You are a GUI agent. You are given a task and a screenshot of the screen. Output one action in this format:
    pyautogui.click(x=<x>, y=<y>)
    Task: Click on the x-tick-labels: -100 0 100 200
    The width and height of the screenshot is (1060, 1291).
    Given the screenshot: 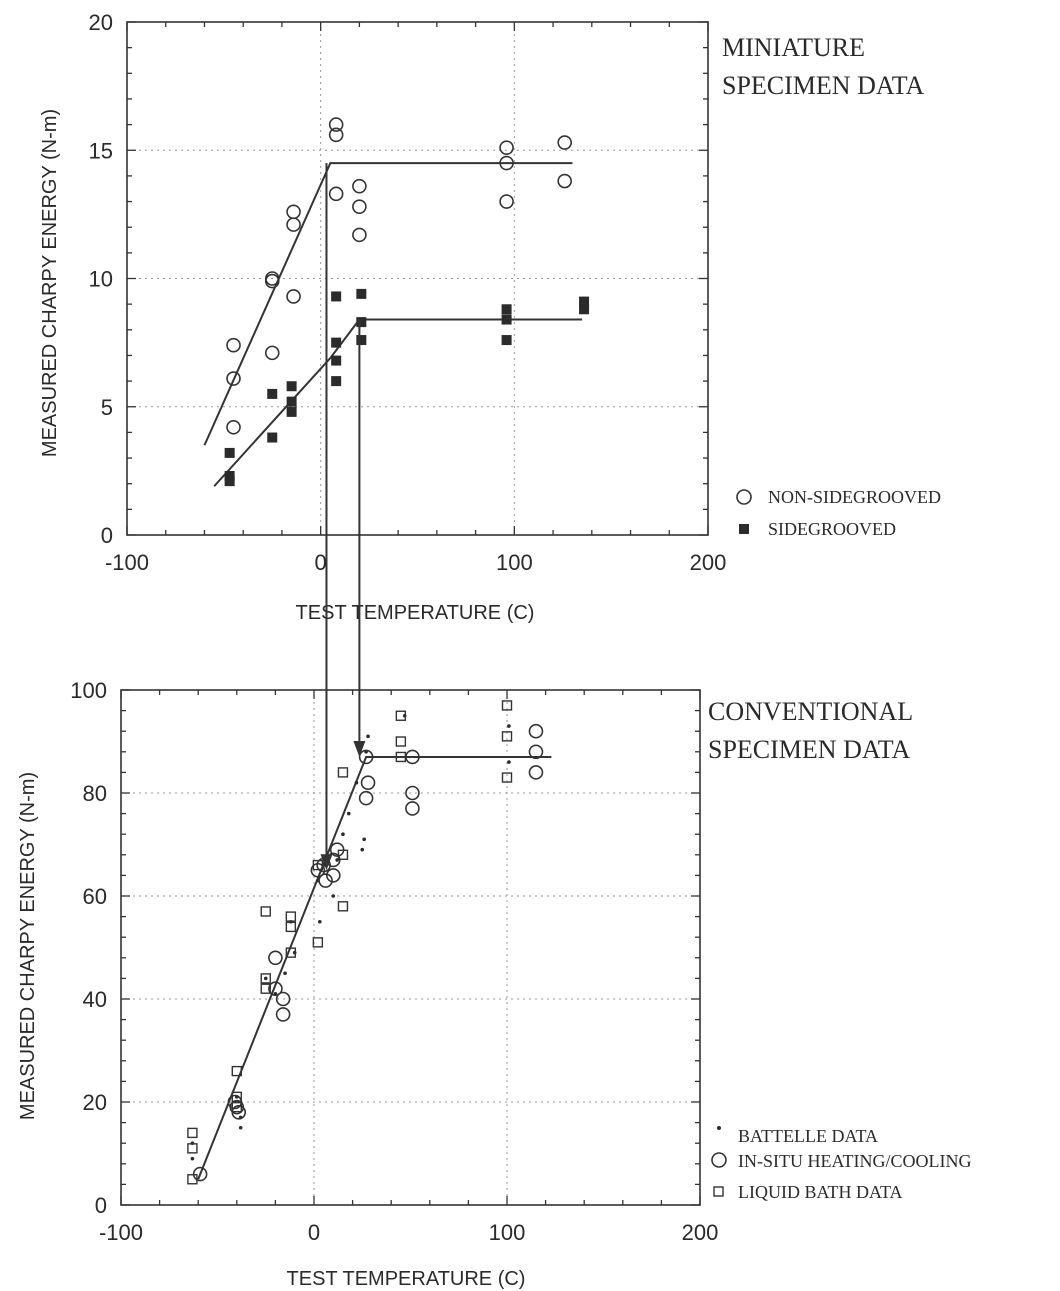 What is the action you would take?
    pyautogui.click(x=408, y=1232)
    